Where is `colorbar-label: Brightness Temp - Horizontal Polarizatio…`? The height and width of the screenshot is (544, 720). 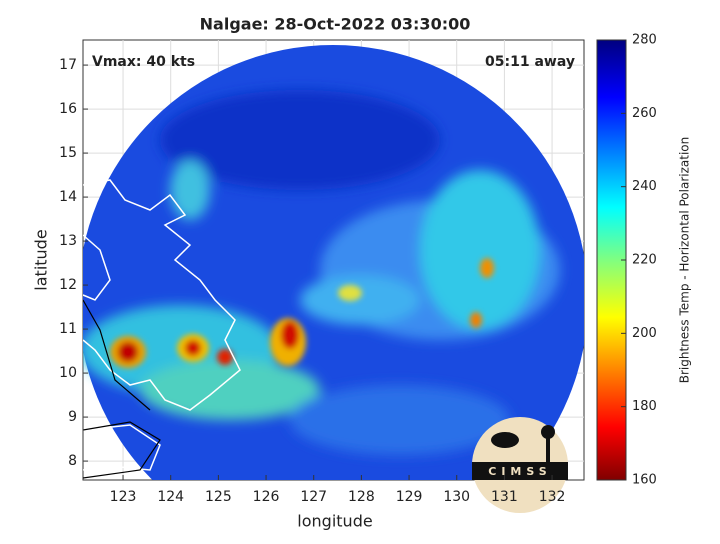 colorbar-label: Brightness Temp - Horizontal Polarizatio… is located at coordinates (685, 260).